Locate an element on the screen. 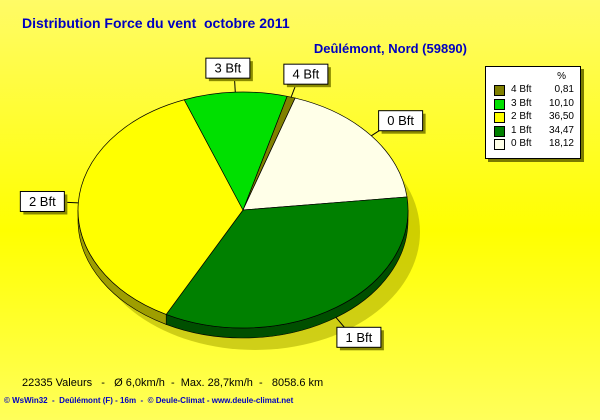  legend-value: 10,10 is located at coordinates (561, 103).